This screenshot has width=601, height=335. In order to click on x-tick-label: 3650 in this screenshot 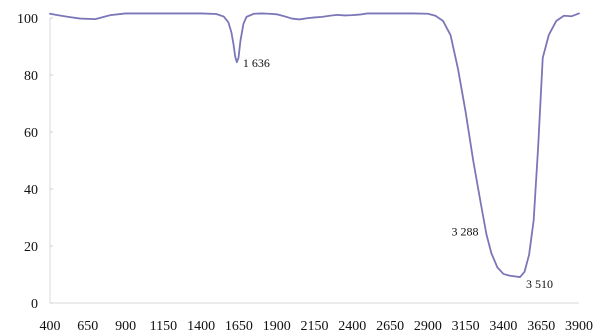, I will do `click(541, 326)`.